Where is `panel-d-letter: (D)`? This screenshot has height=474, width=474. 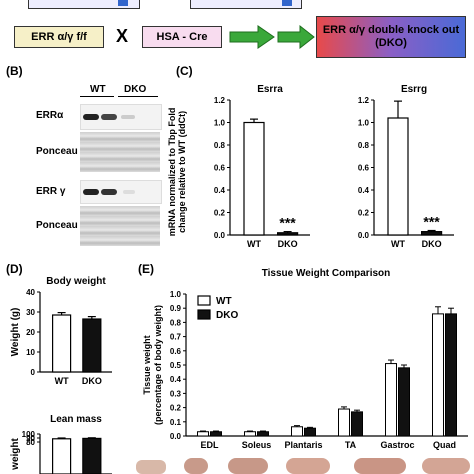 panel-d-letter: (D) is located at coordinates (14, 269).